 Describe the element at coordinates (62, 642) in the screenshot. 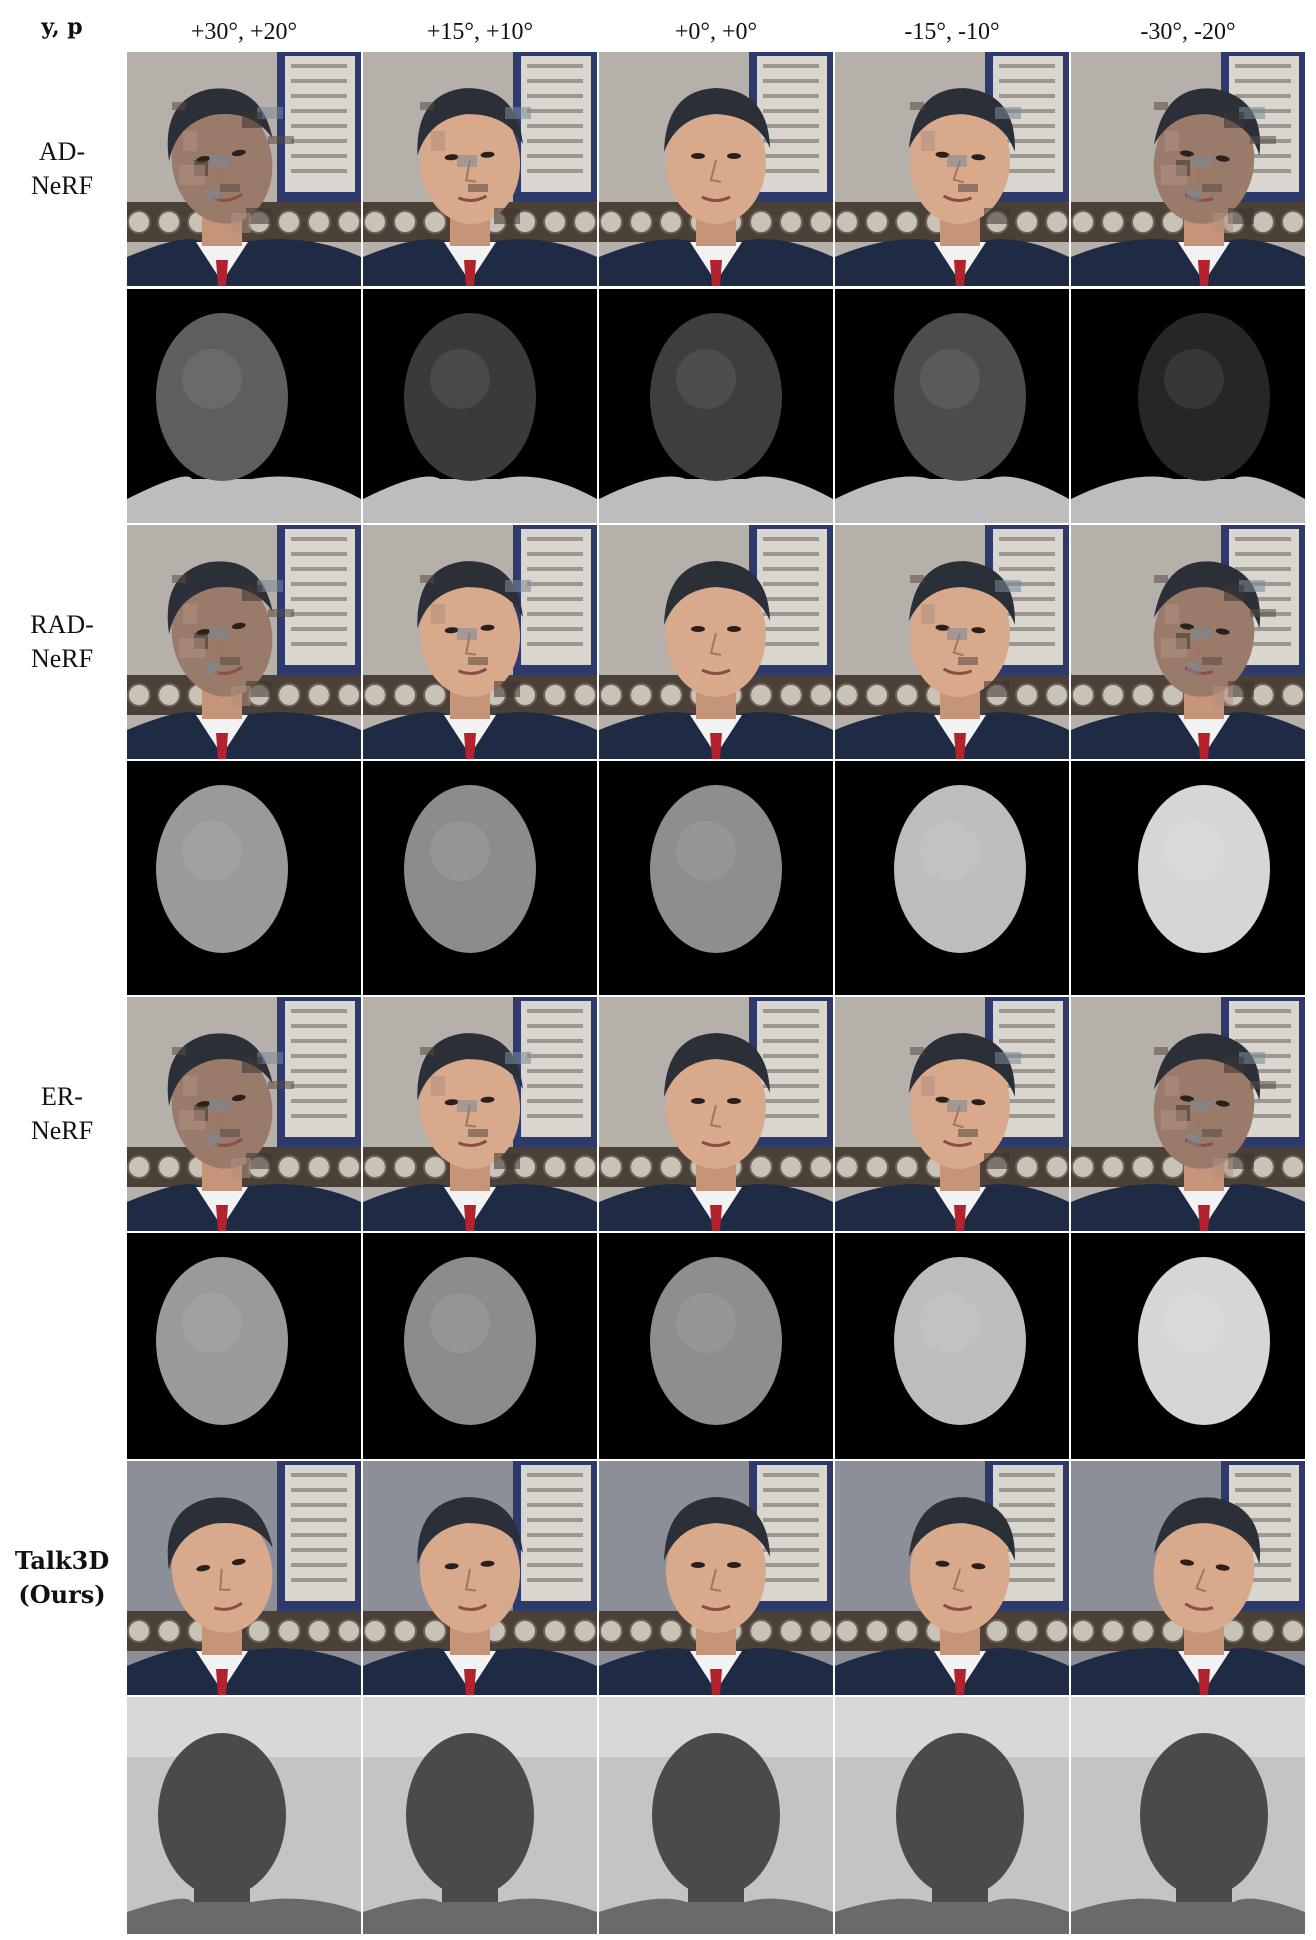

I see `method-label: RAD- NeRF` at that location.